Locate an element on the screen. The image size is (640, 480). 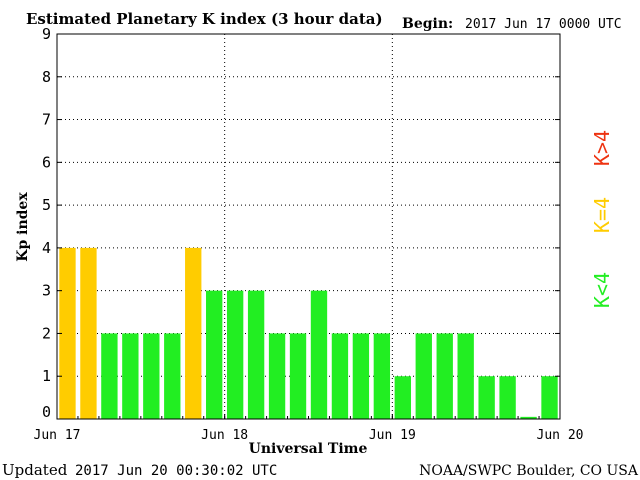
credit: NOAA/SWPC Boulder, CO USA is located at coordinates (529, 471).